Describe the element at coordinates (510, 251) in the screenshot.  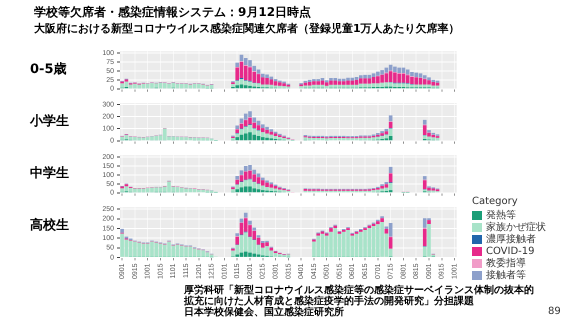
I see `legend-label: COVID-19` at that location.